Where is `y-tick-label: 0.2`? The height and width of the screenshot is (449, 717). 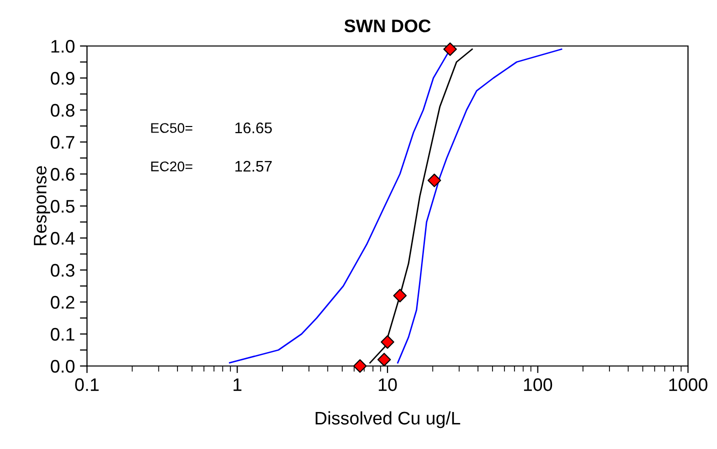 y-tick-label: 0.2 is located at coordinates (62, 302).